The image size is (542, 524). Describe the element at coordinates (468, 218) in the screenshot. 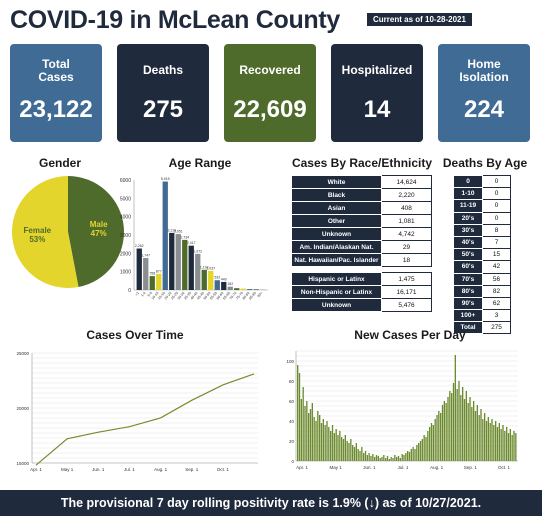

I see `deaths-age-label: 20's` at that location.